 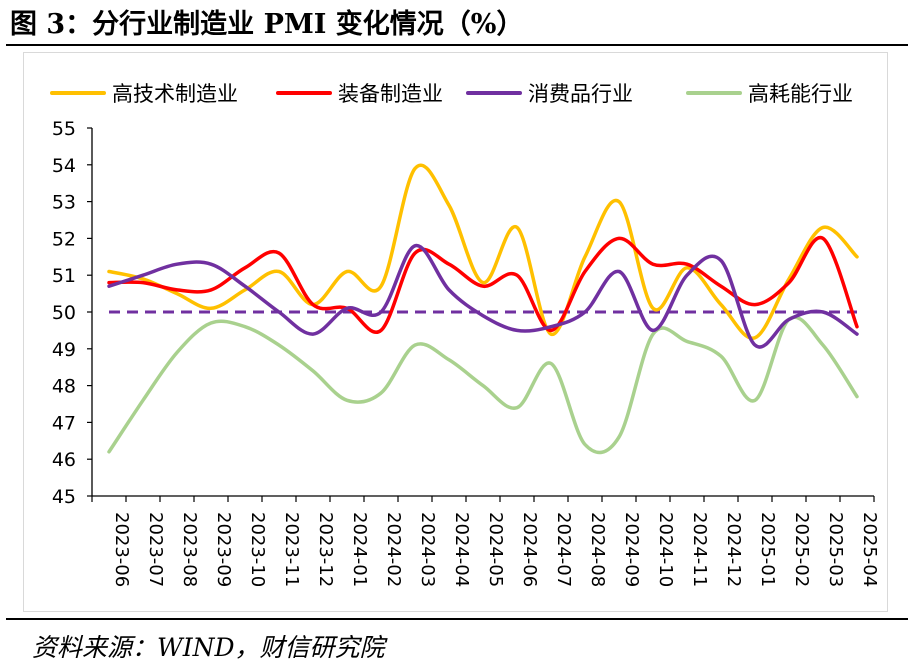 What do you see at coordinates (733, 549) in the screenshot?
I see `x-tick-label: 2024-12` at bounding box center [733, 549].